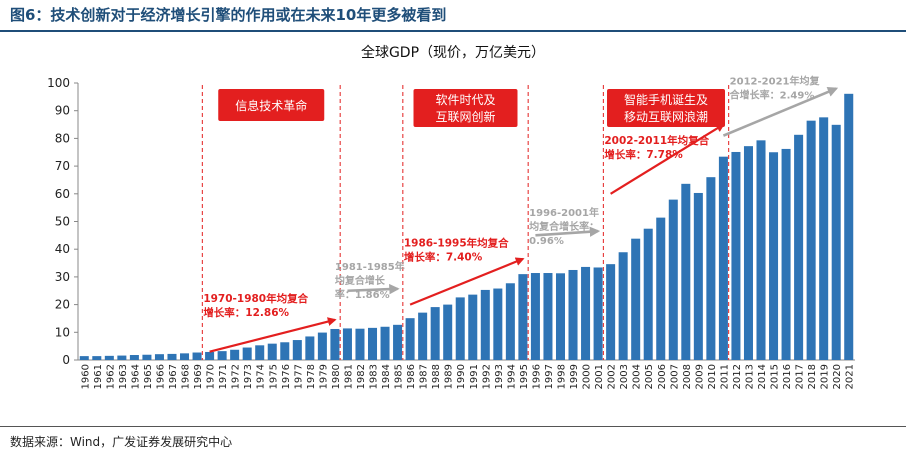 The image size is (906, 457). I want to click on x-tick-label: 2003, so click(624, 376).